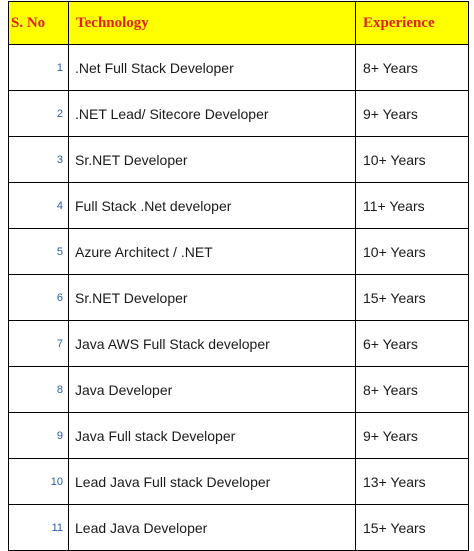 Image resolution: width=474 pixels, height=551 pixels. Describe the element at coordinates (412, 481) in the screenshot. I see `row-experience: 13+ Years` at that location.